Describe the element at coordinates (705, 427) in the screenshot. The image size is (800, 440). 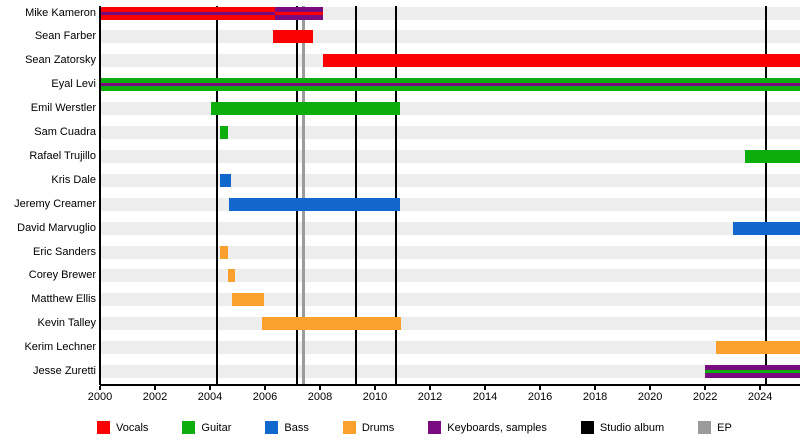
I see `legend-swatch-ep` at that location.